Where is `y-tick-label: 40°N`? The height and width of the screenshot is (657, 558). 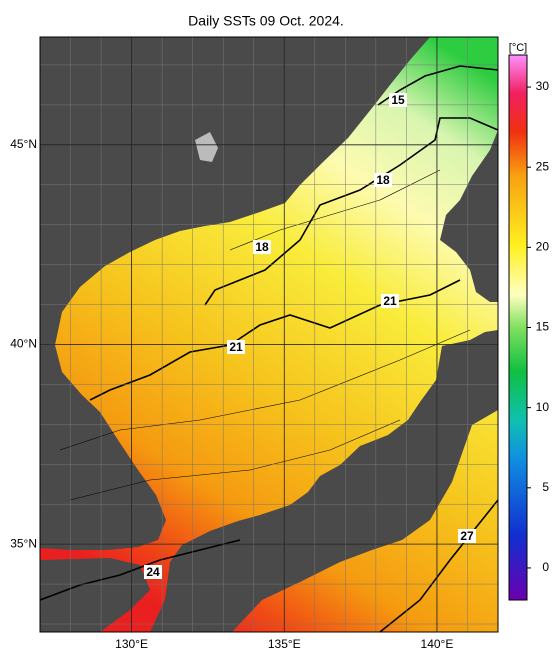 y-tick-label: 40°N is located at coordinates (23, 344).